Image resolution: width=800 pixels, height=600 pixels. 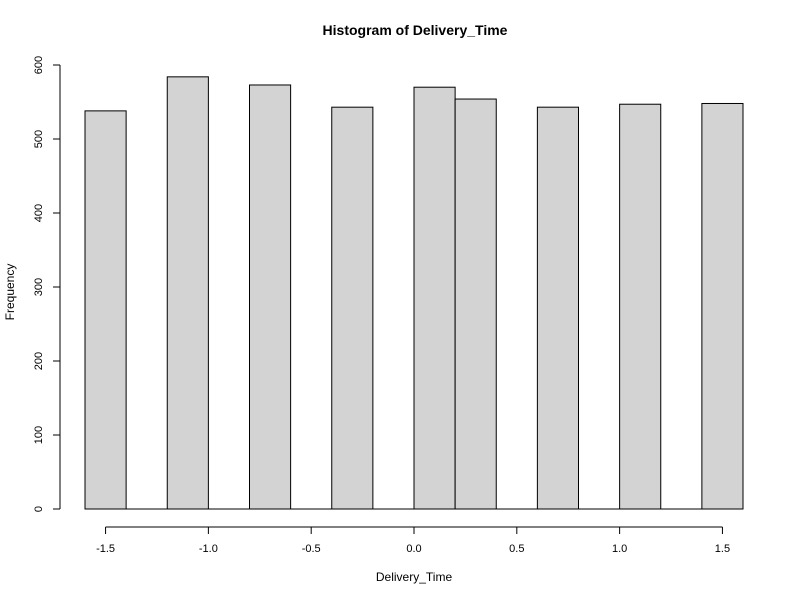 I want to click on y-tick-label: 500, so click(x=39, y=139).